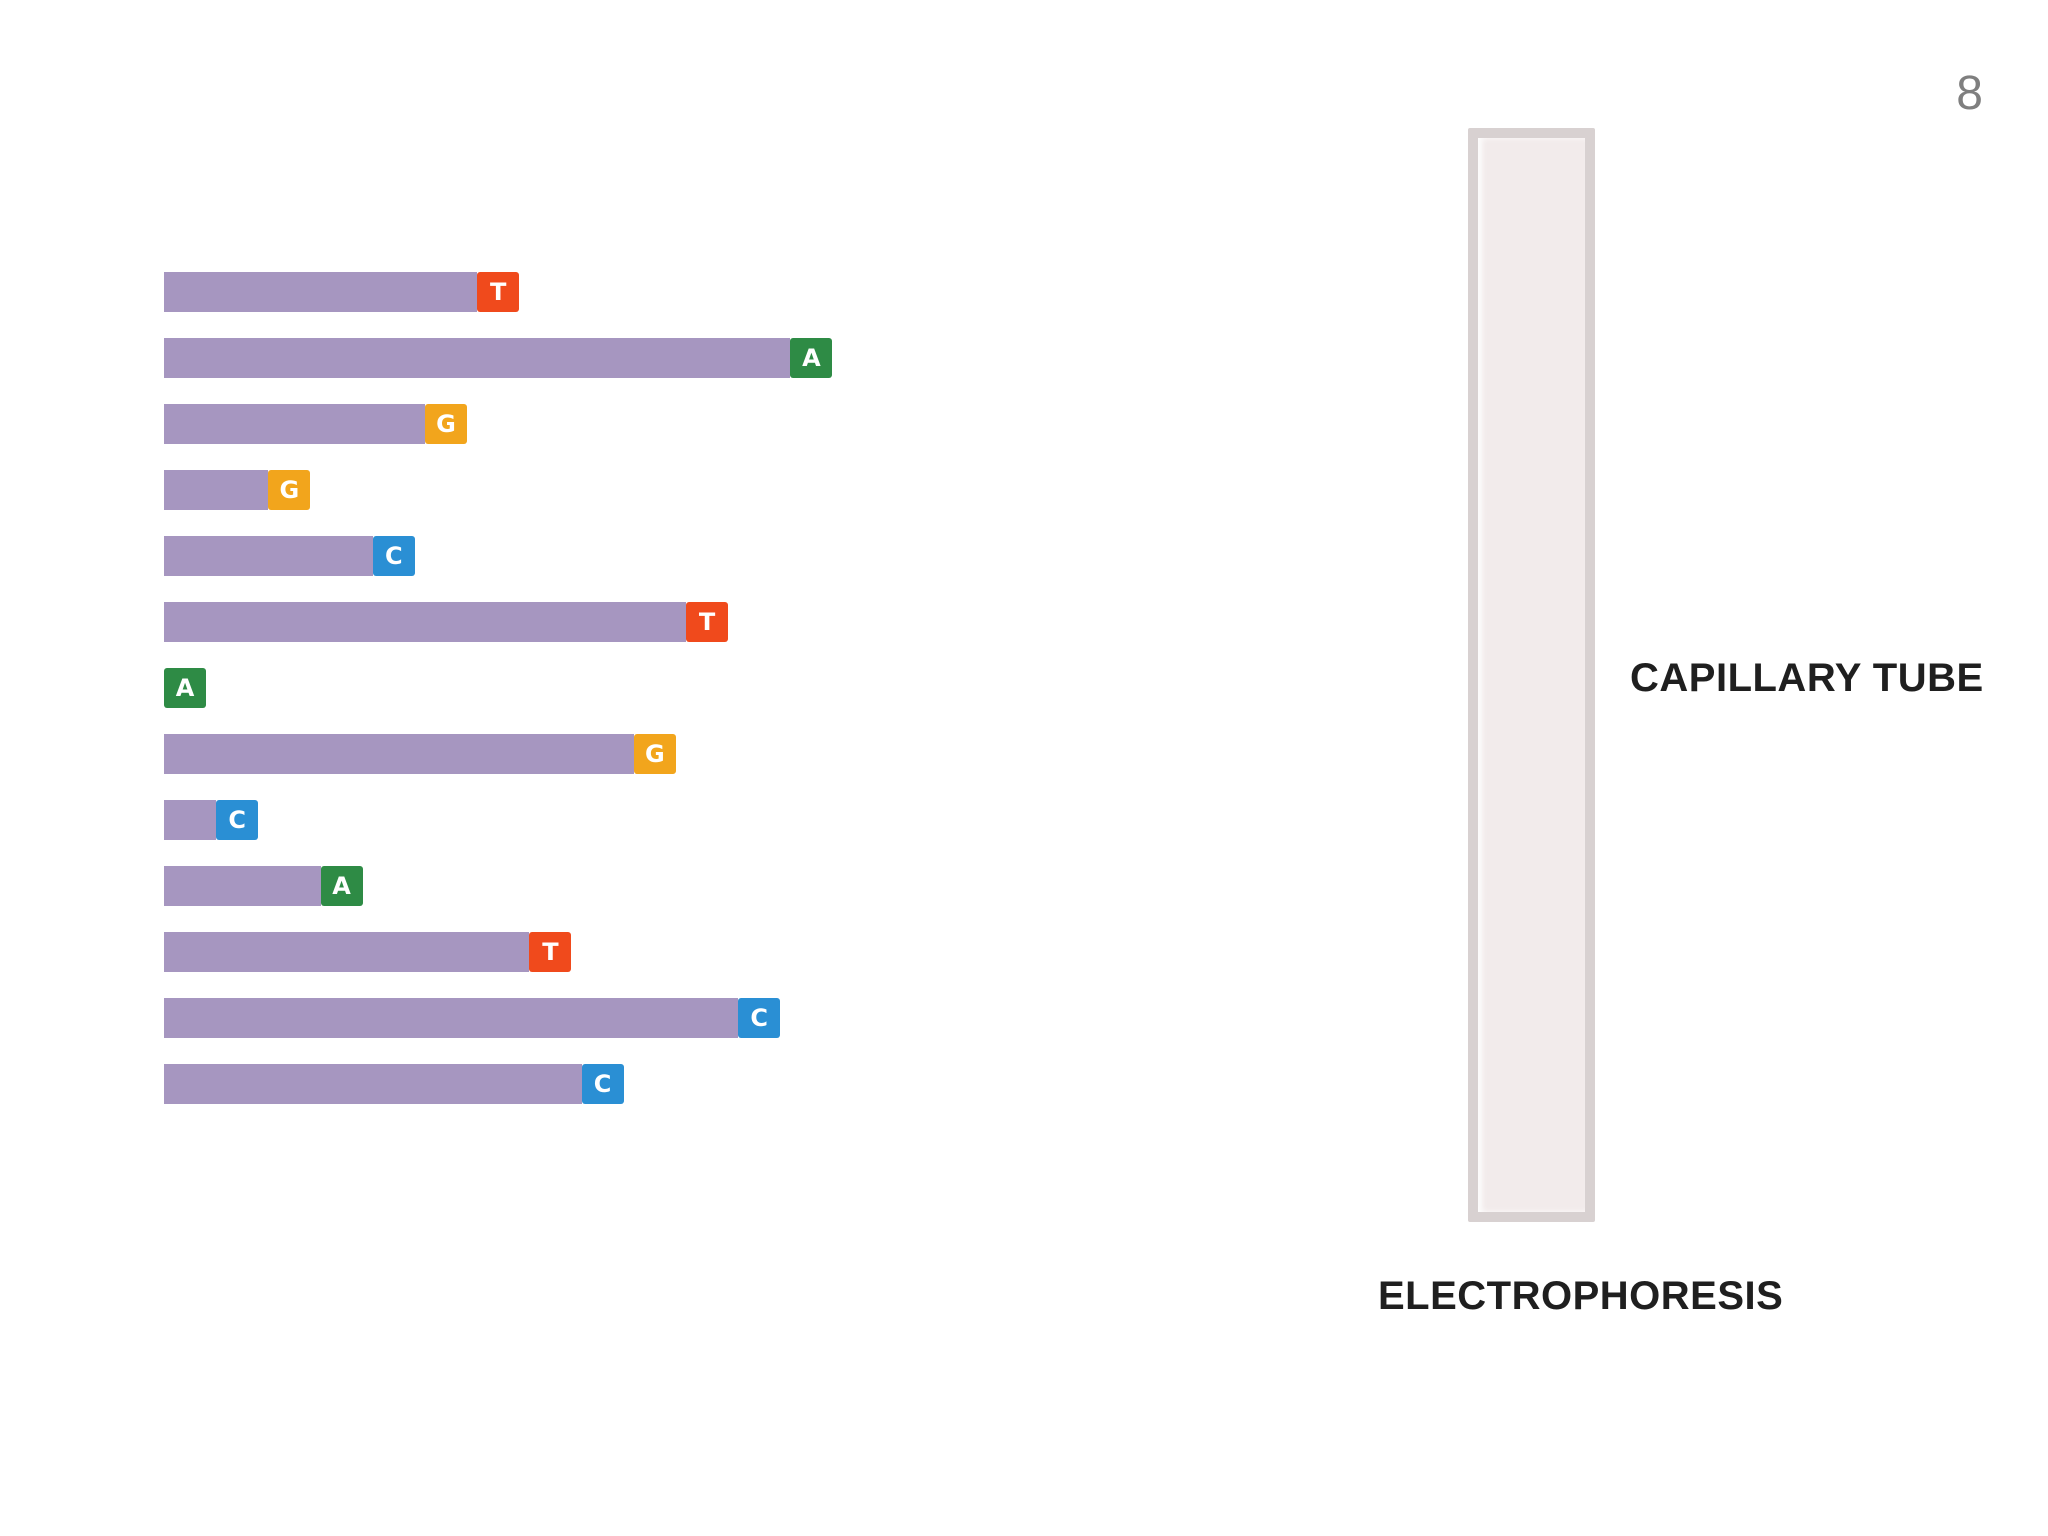  I want to click on capillary-tube-label: CAPILLARY TUBE, so click(1807, 678).